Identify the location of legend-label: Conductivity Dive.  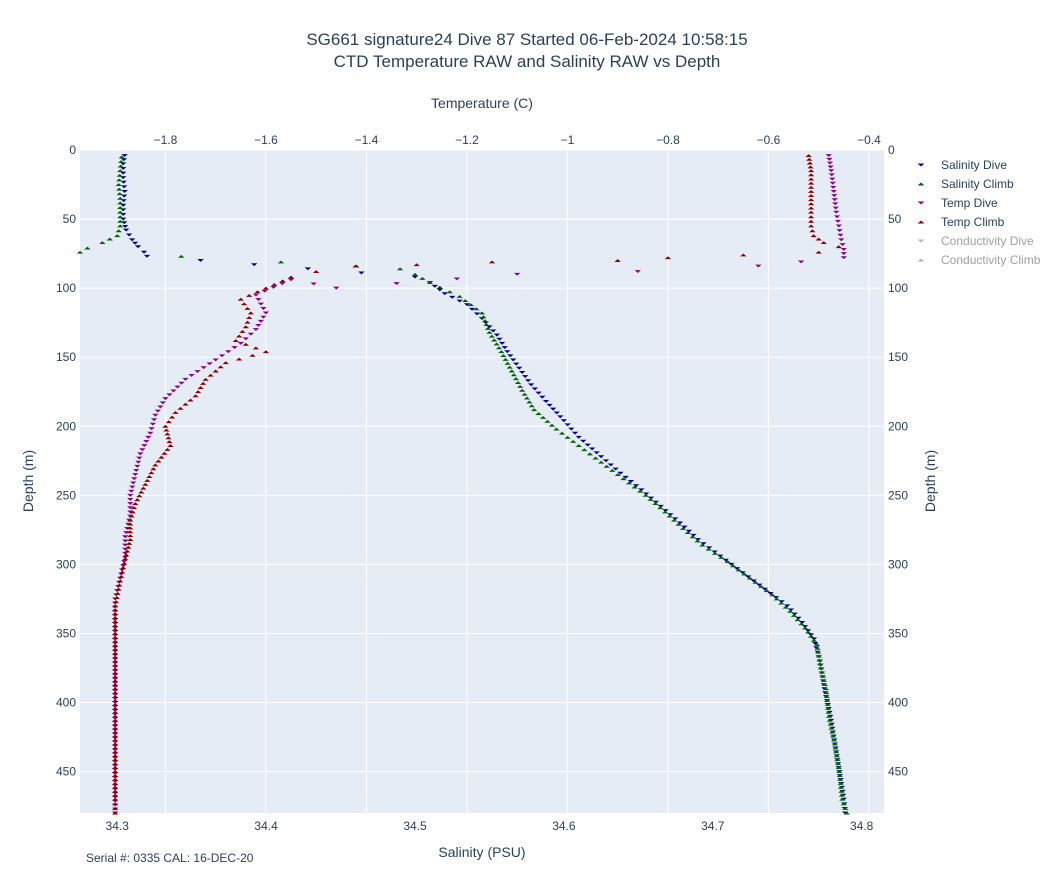
(987, 241).